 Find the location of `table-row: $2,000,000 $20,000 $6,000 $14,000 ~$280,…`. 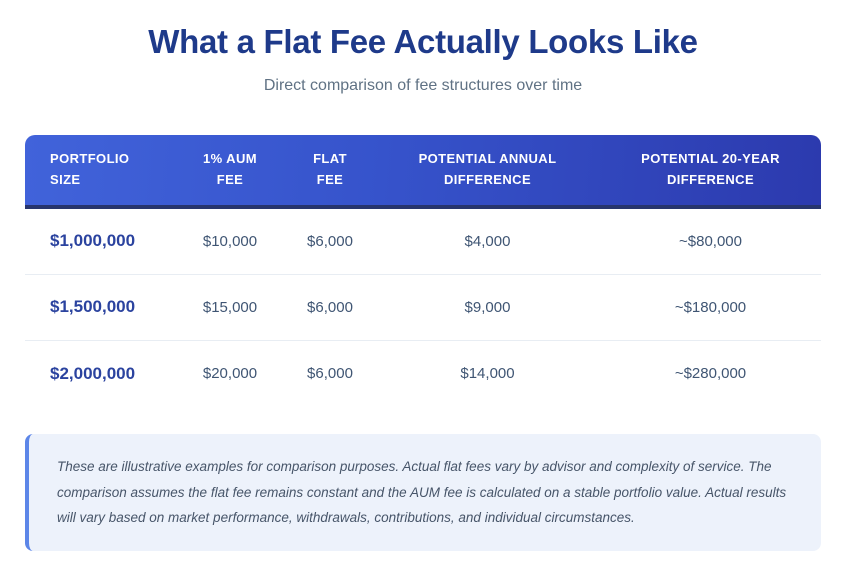

table-row: $2,000,000 $20,000 $6,000 $14,000 ~$280,… is located at coordinates (423, 373).